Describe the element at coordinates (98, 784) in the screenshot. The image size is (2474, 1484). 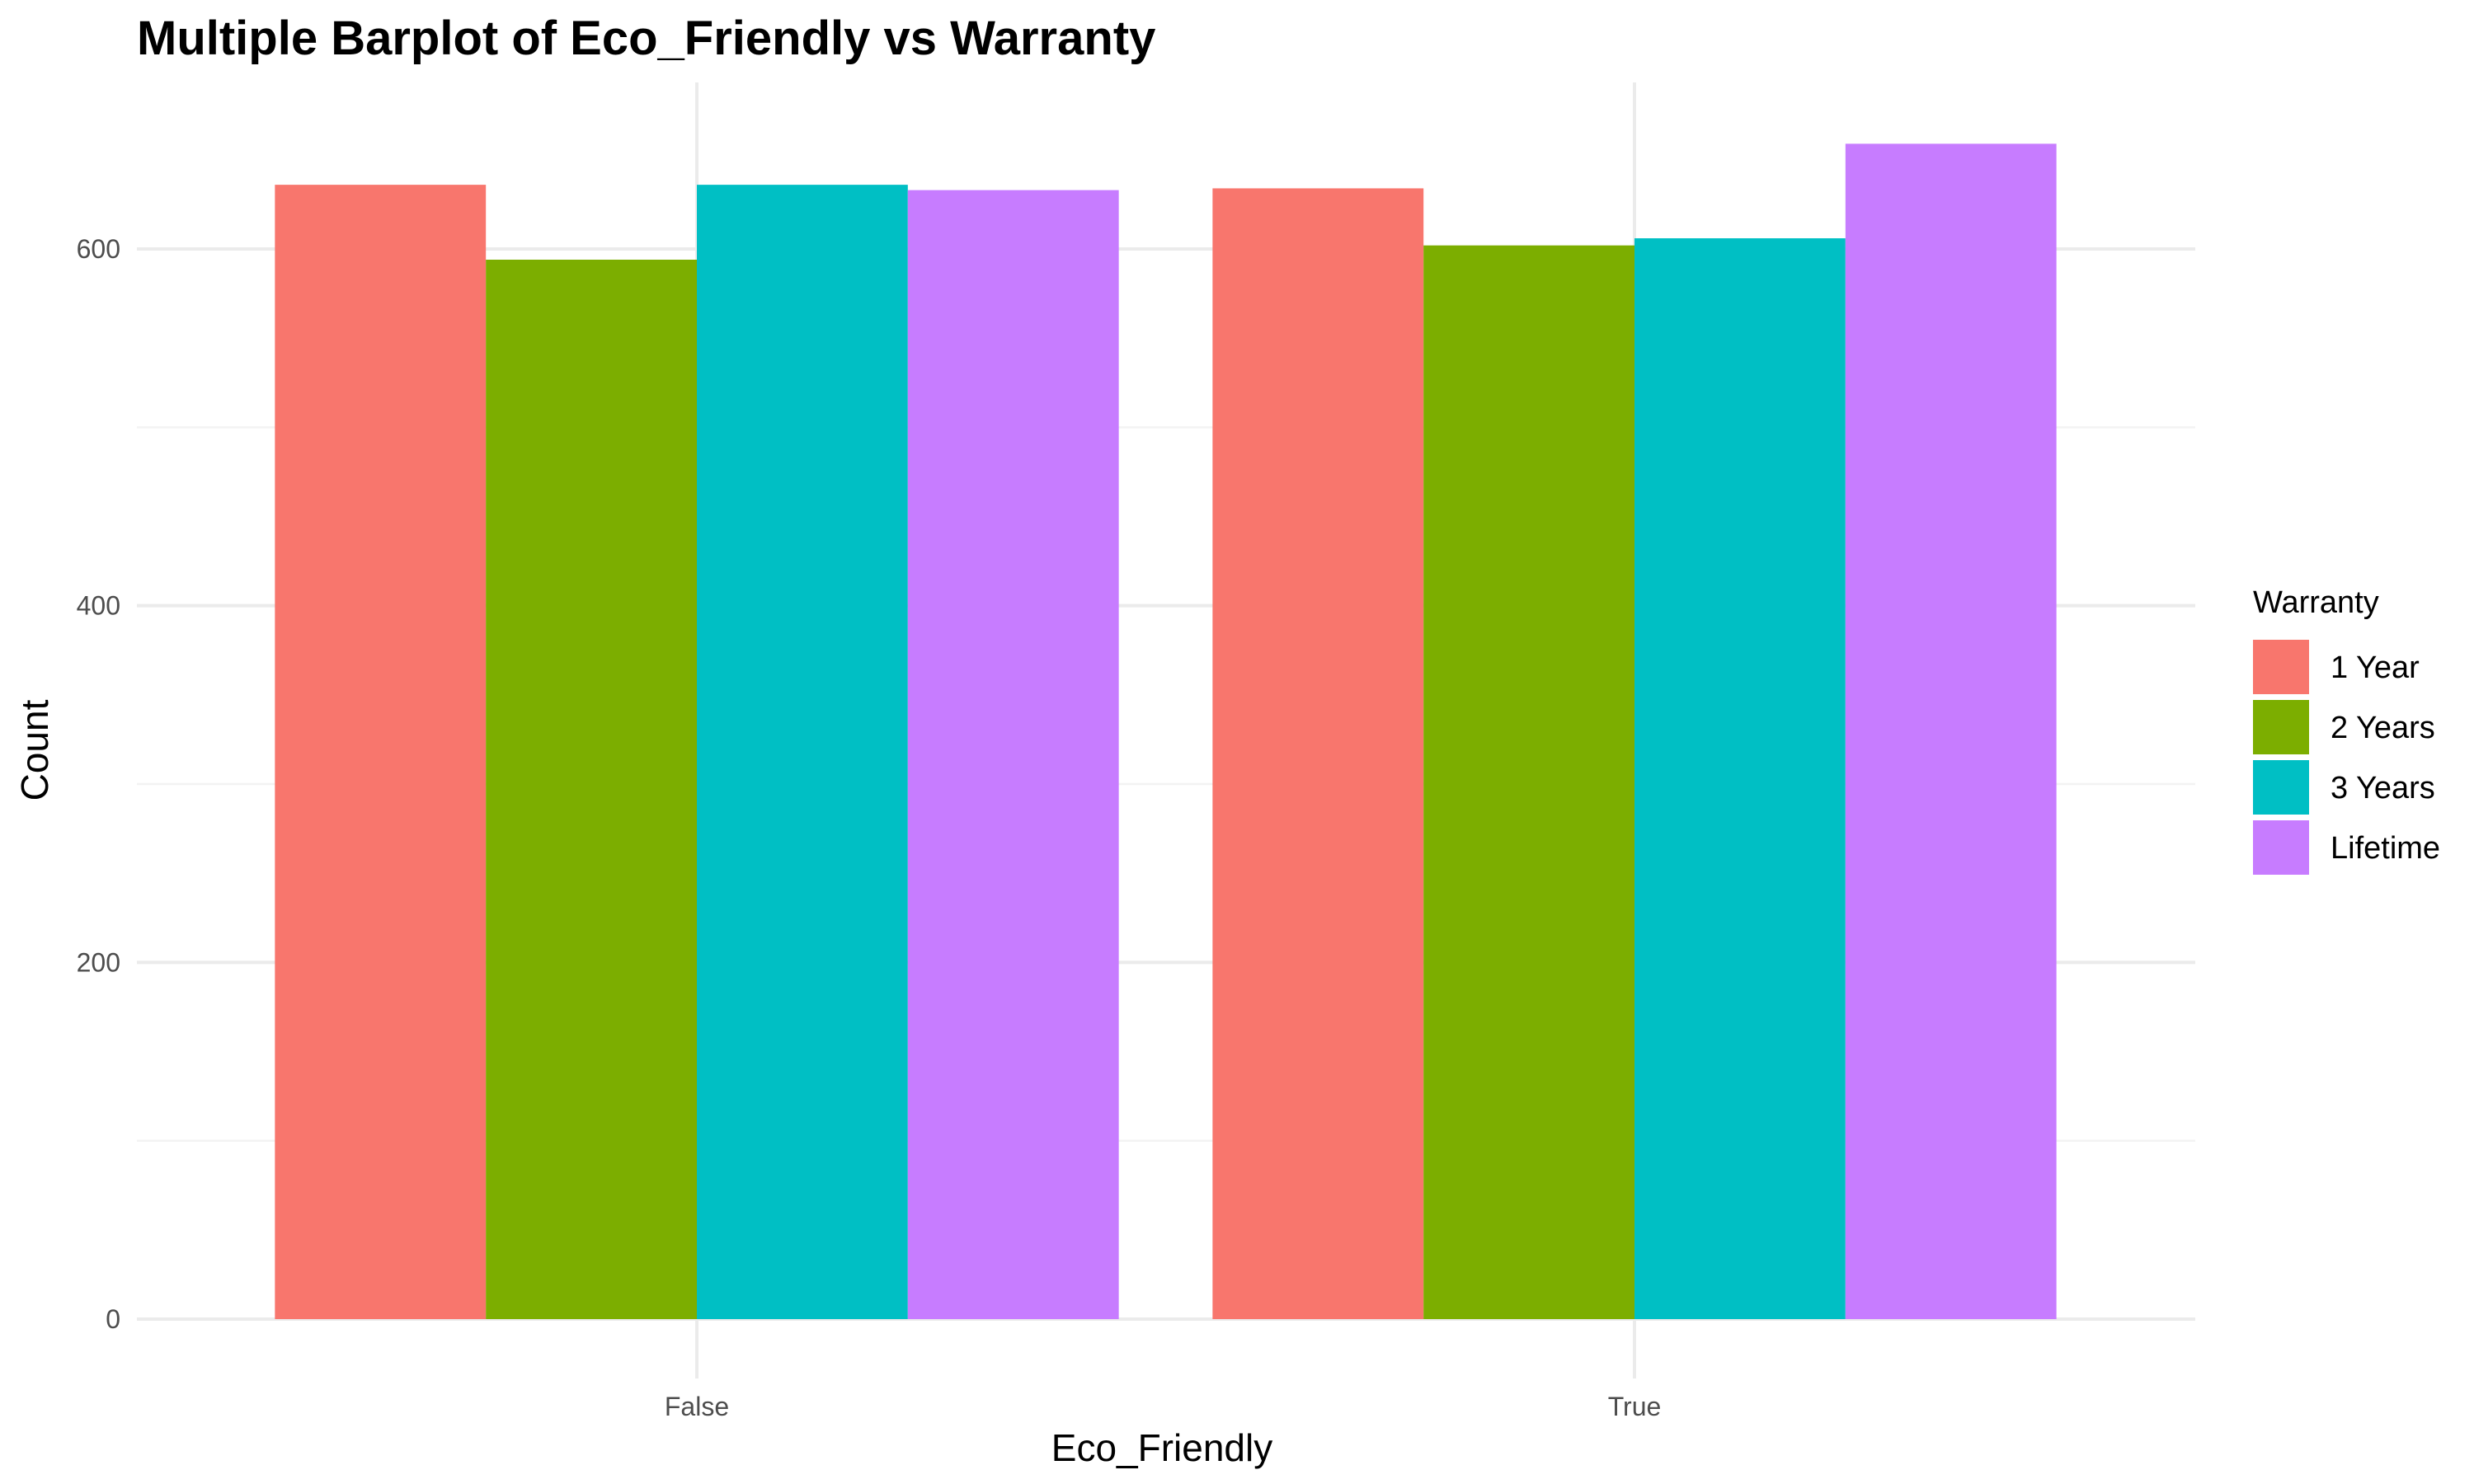
I see `y-axis-ticks: 0 200 400 600` at that location.